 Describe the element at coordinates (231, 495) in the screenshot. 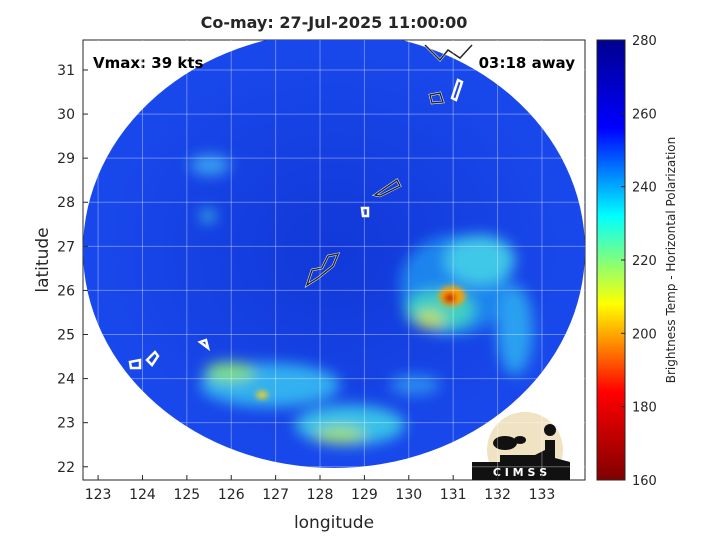

I see `x-tick-label: 126` at that location.